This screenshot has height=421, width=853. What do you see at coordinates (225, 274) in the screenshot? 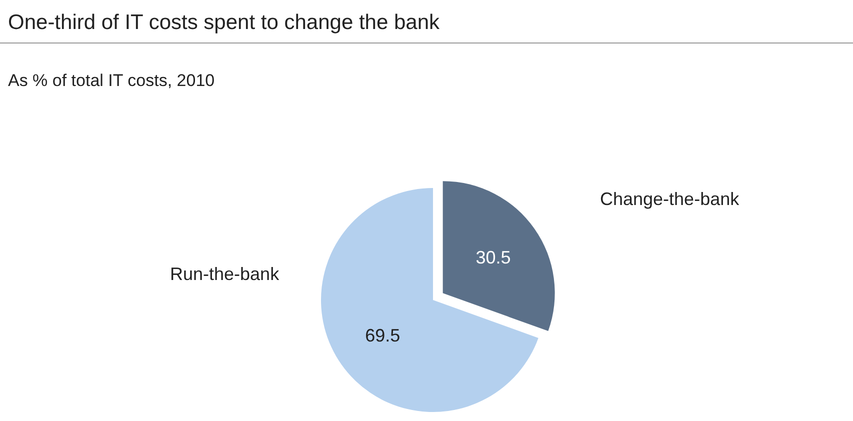
I see `slice-label: Run-the-bank` at bounding box center [225, 274].